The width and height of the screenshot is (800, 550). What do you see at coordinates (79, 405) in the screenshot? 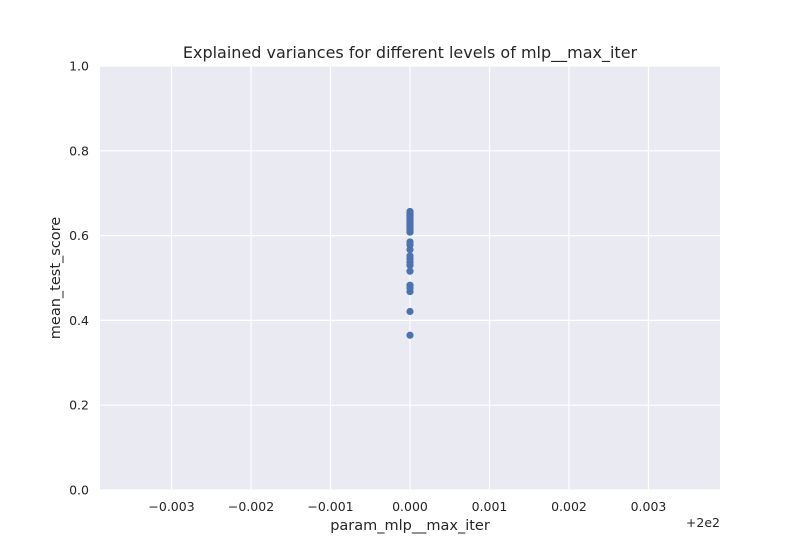
I see `y-tick-label: 0.2` at bounding box center [79, 405].